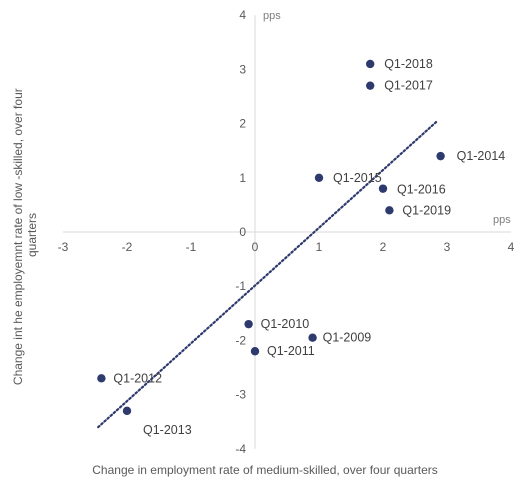  I want to click on data-label: Q1-2015, so click(357, 178).